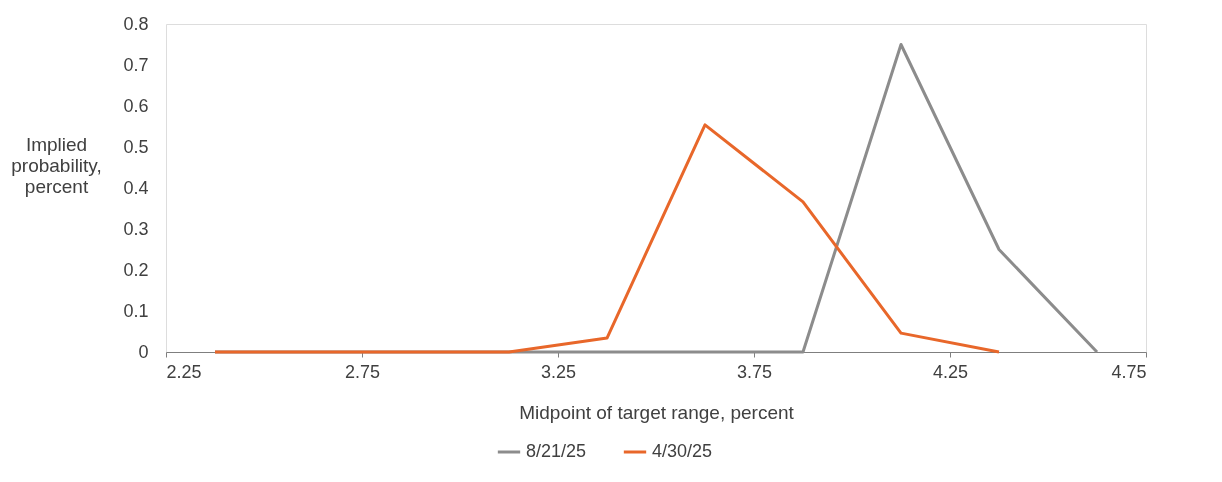 The width and height of the screenshot is (1222, 482). What do you see at coordinates (143, 351) in the screenshot?
I see `y-tick-label: 0` at bounding box center [143, 351].